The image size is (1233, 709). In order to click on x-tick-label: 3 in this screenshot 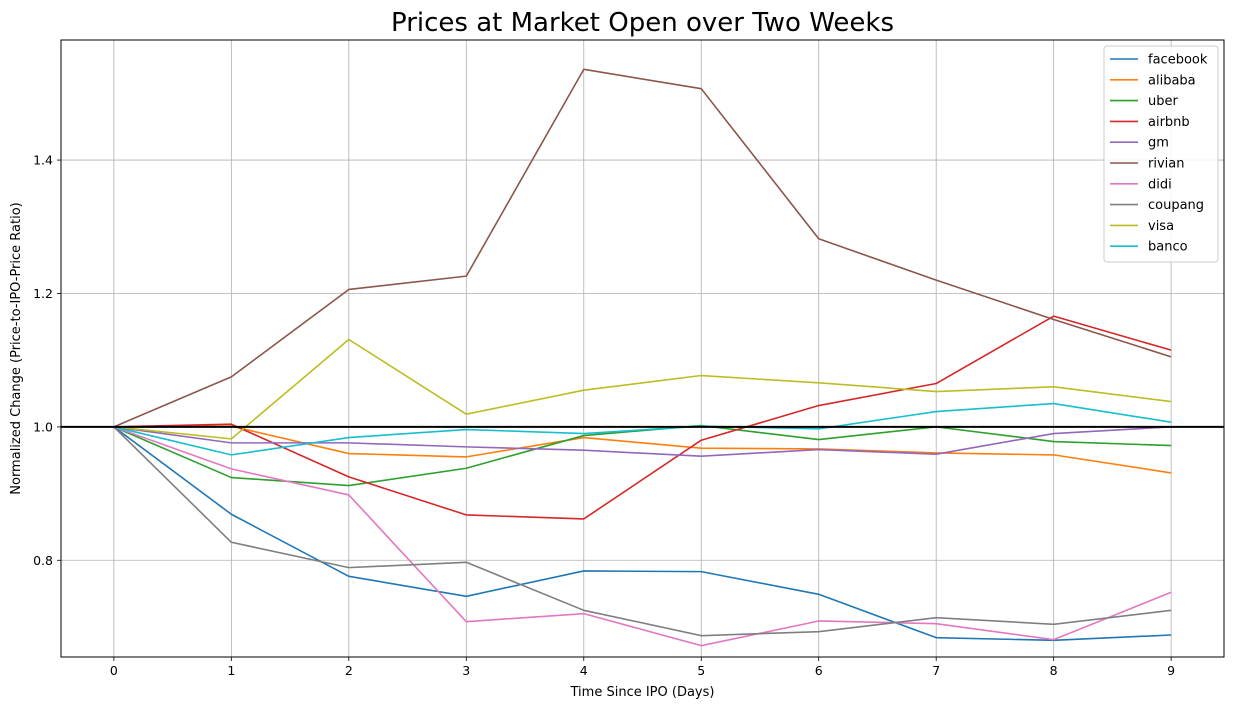, I will do `click(466, 670)`.